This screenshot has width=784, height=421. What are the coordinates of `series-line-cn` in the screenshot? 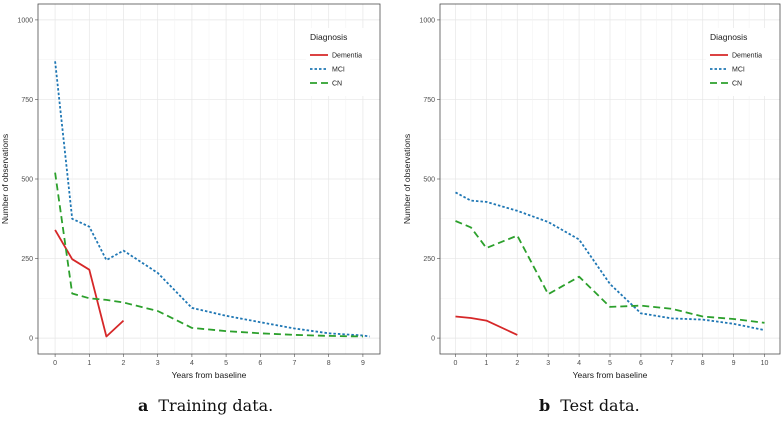 It's located at (610, 272).